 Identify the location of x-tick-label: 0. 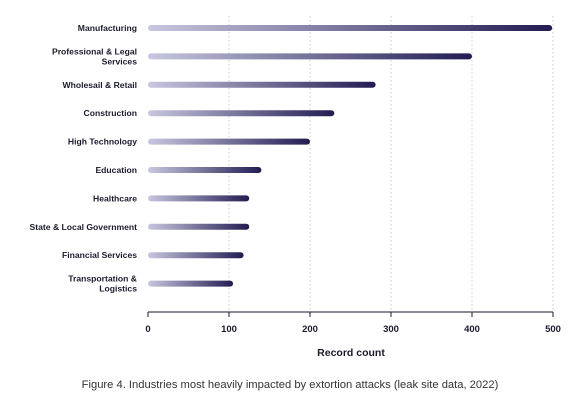
(147, 329).